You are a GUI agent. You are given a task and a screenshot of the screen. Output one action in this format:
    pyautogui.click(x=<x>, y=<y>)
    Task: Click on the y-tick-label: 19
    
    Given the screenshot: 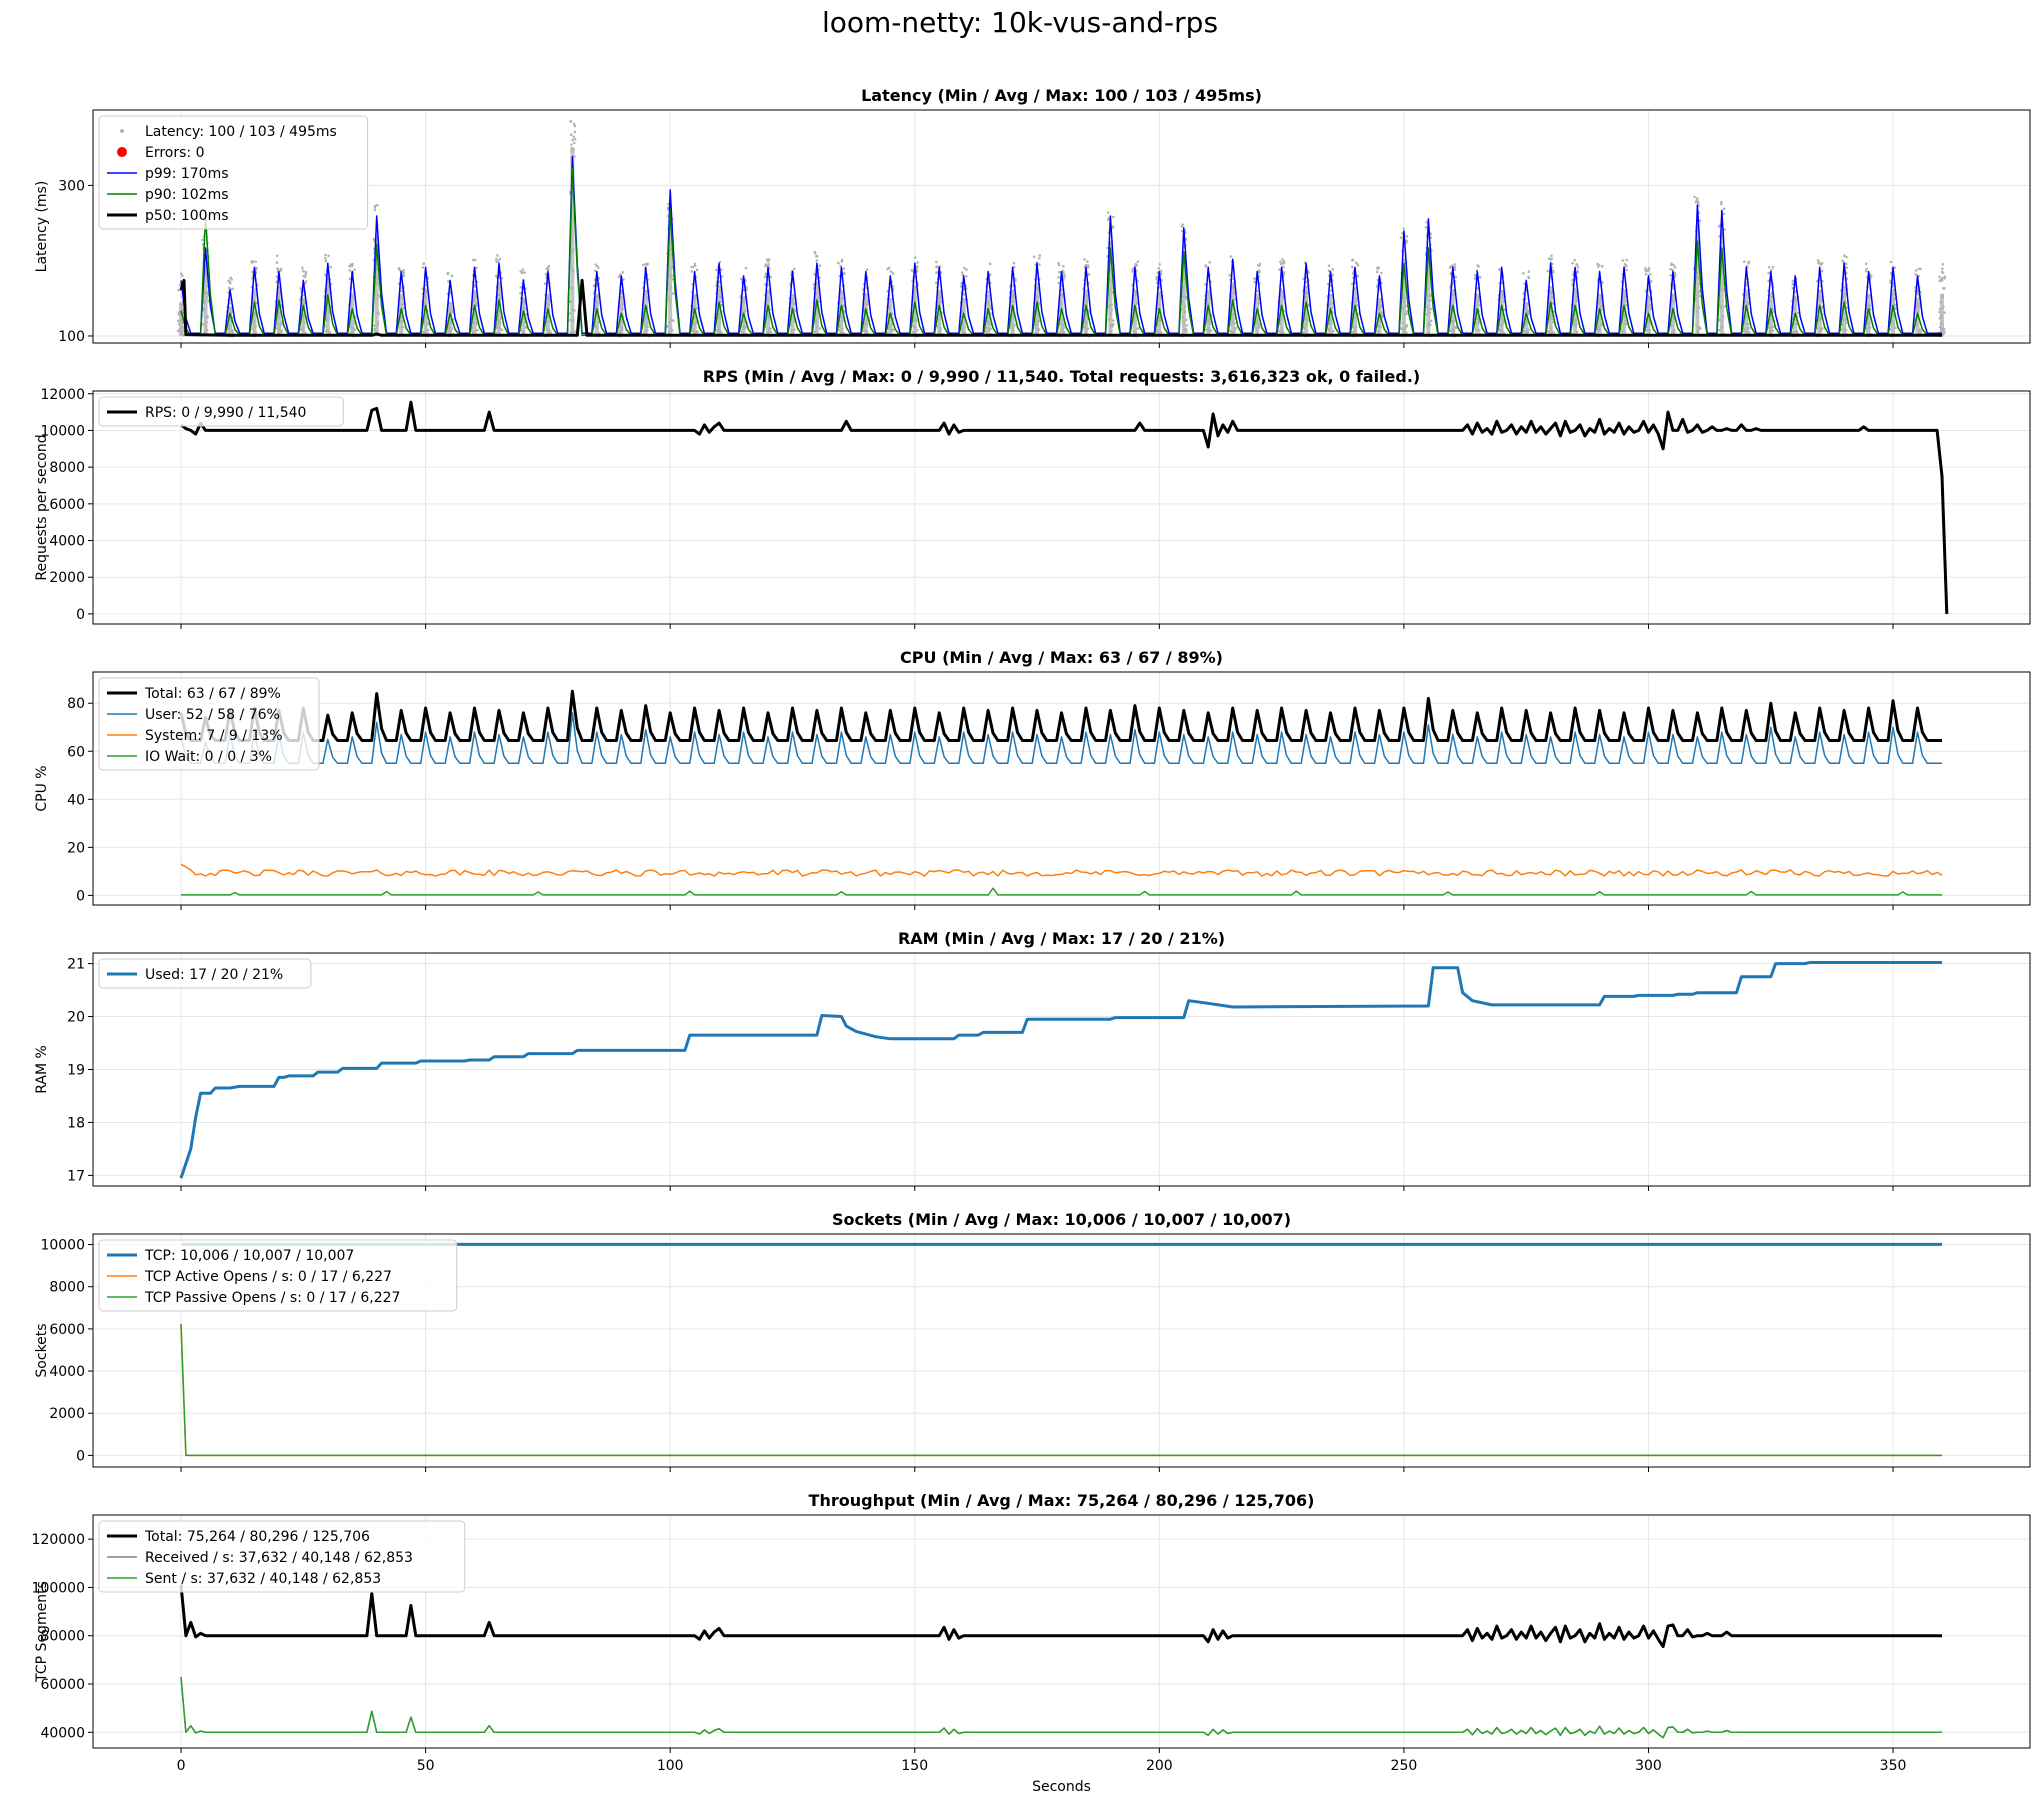 What is the action you would take?
    pyautogui.click(x=76, y=1071)
    